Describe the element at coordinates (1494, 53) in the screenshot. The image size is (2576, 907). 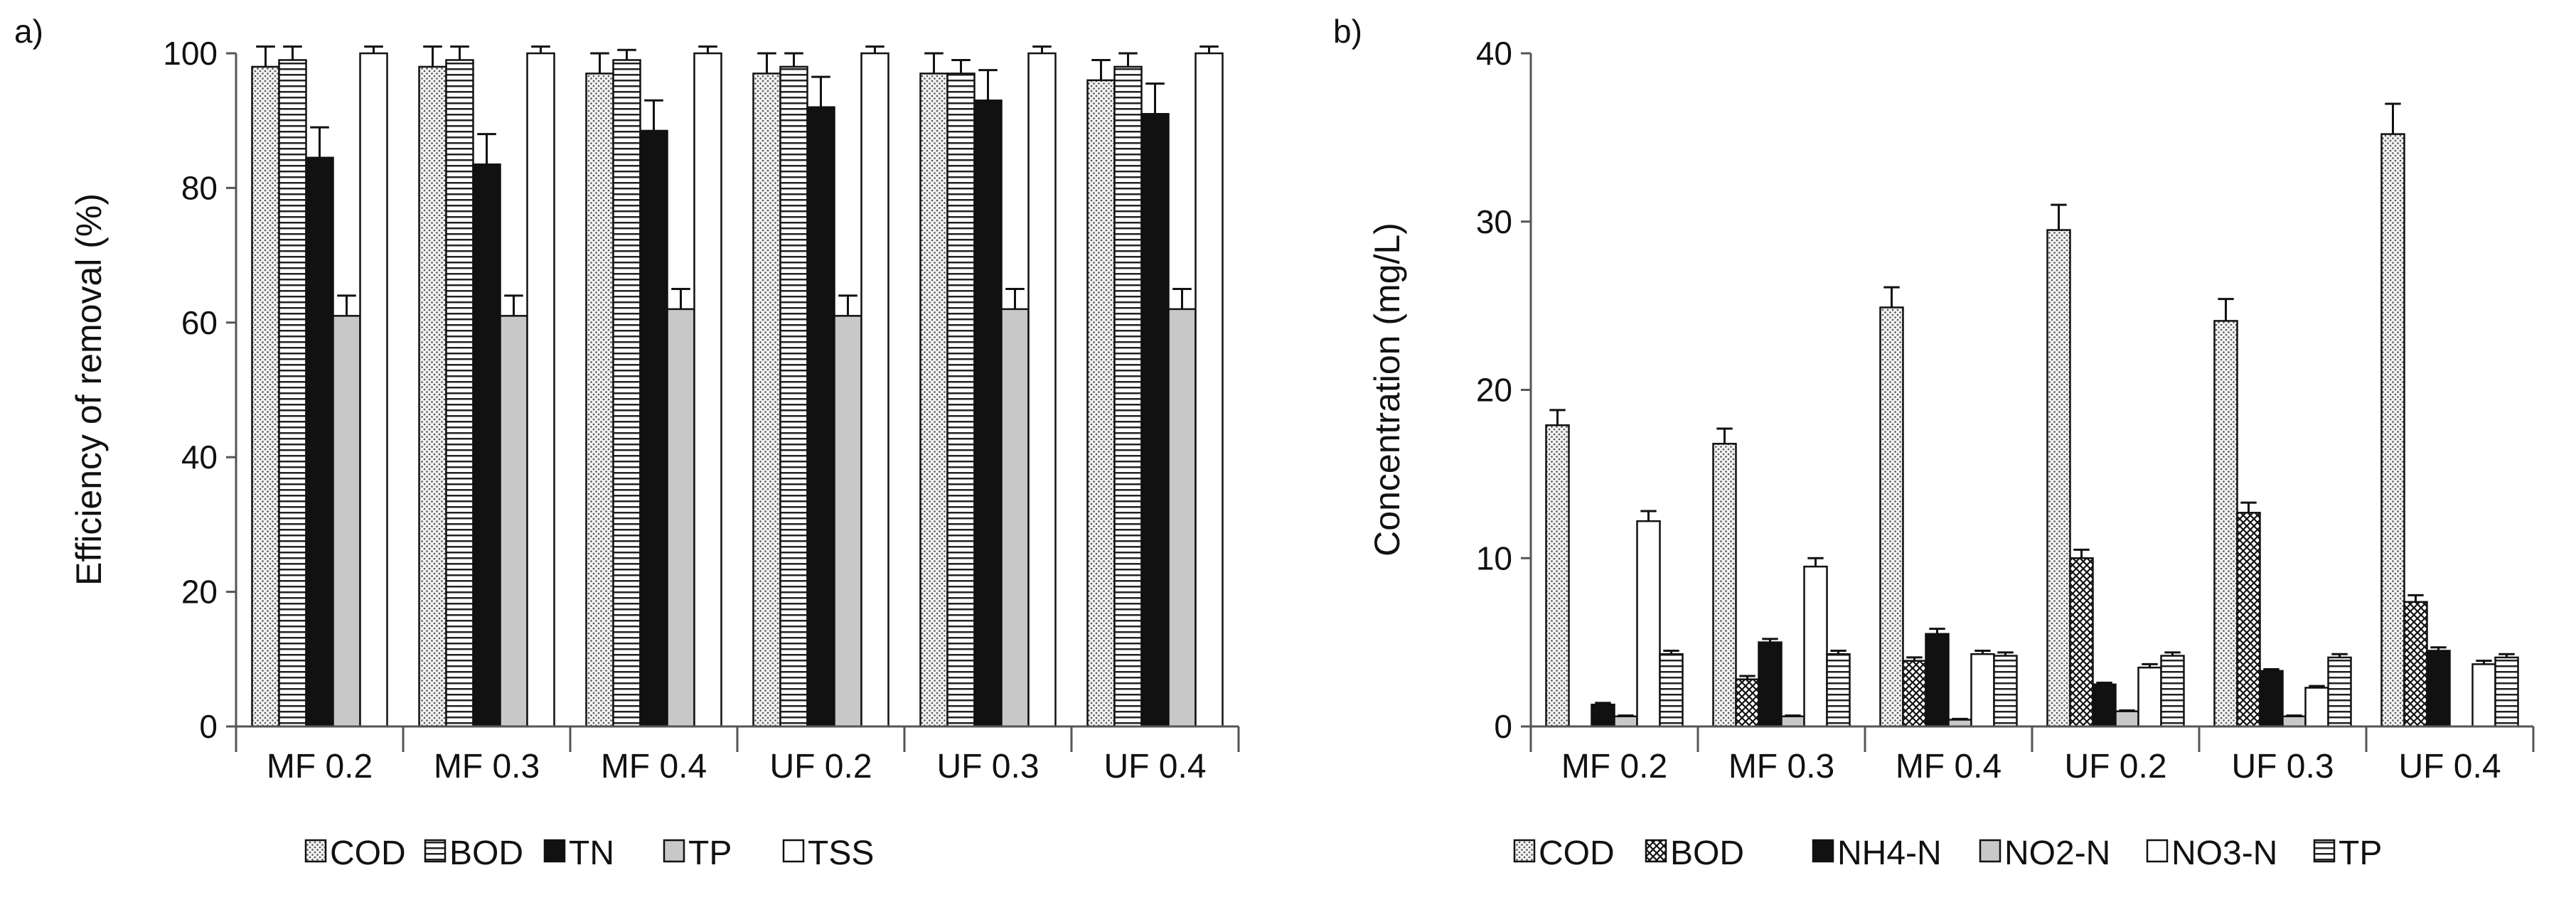
I see `panel-b-y-tick-label: 40` at that location.